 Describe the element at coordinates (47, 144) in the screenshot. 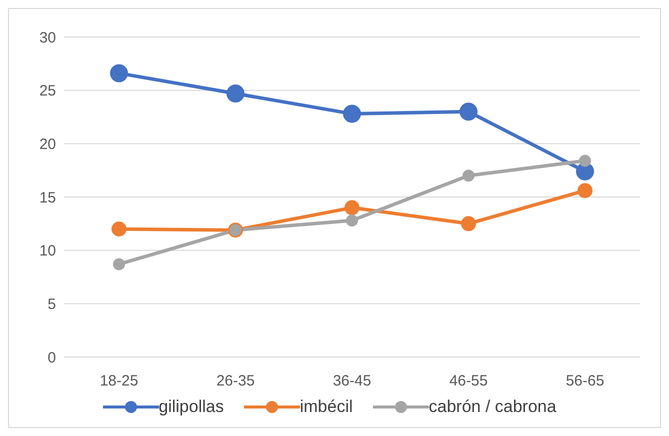

I see `y-tick-label: 20` at that location.